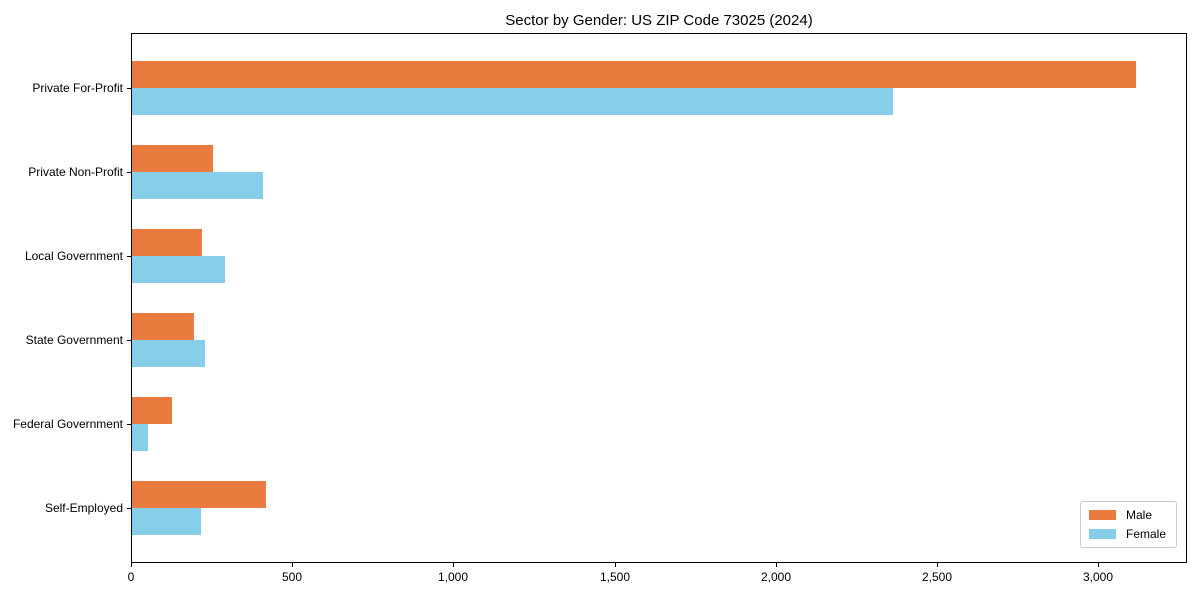 Image resolution: width=1200 pixels, height=600 pixels. What do you see at coordinates (776, 577) in the screenshot?
I see `x-tick-label-2000: 2,000` at bounding box center [776, 577].